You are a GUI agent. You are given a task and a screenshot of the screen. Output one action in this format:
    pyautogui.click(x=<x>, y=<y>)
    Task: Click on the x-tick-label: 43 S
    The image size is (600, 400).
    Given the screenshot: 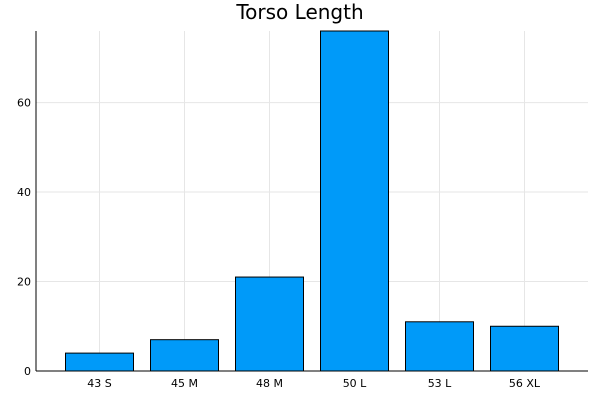 What is the action you would take?
    pyautogui.click(x=99, y=383)
    